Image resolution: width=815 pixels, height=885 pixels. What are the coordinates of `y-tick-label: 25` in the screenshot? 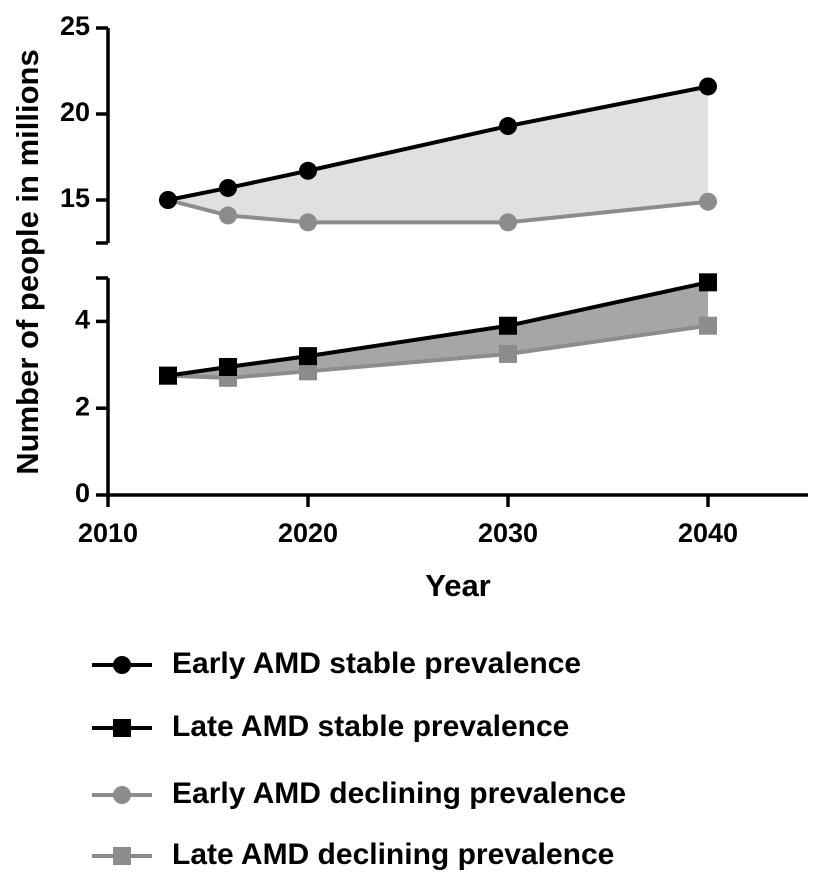 It's located at (75, 26).